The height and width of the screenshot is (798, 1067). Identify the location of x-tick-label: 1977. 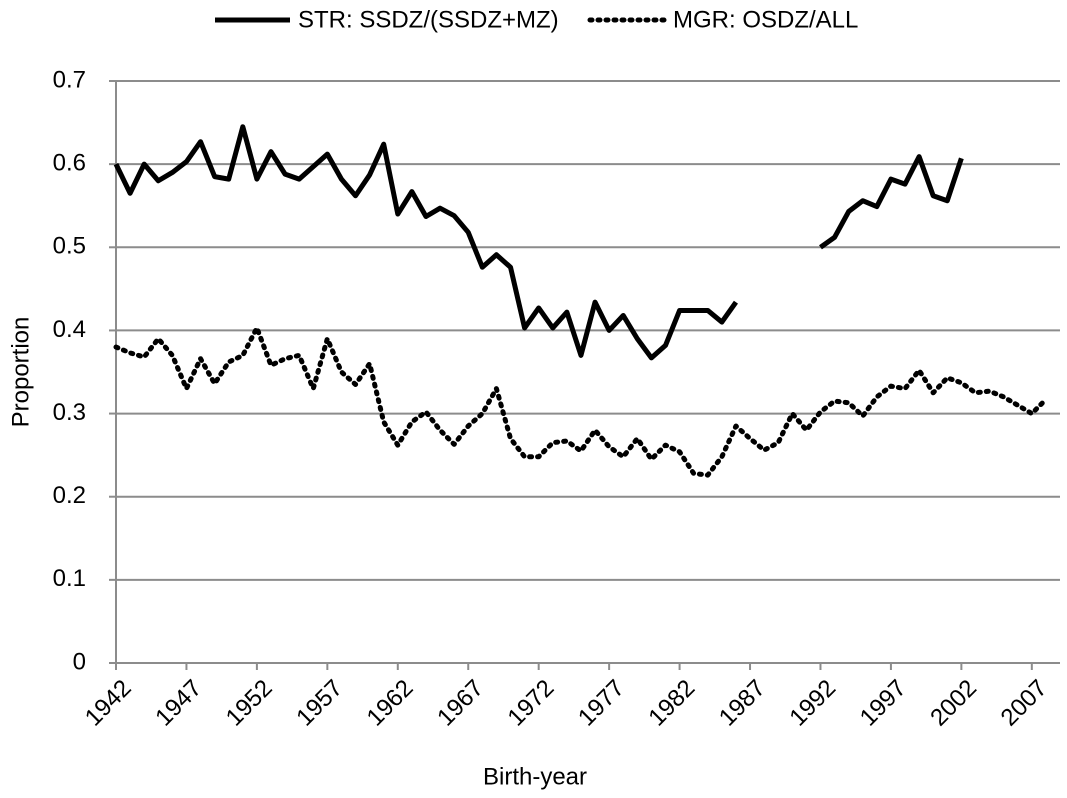
(601, 703).